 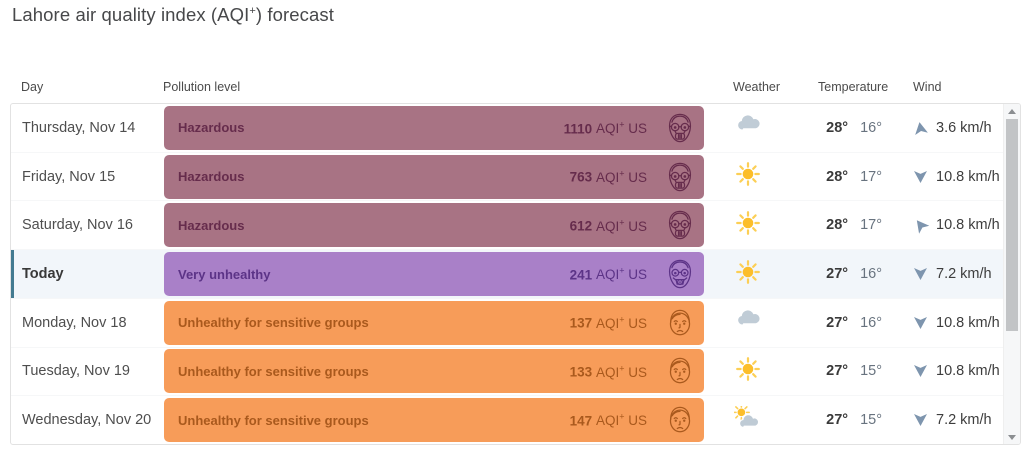 What do you see at coordinates (608, 322) in the screenshot?
I see `aqi-value: 137 AQI+ US` at bounding box center [608, 322].